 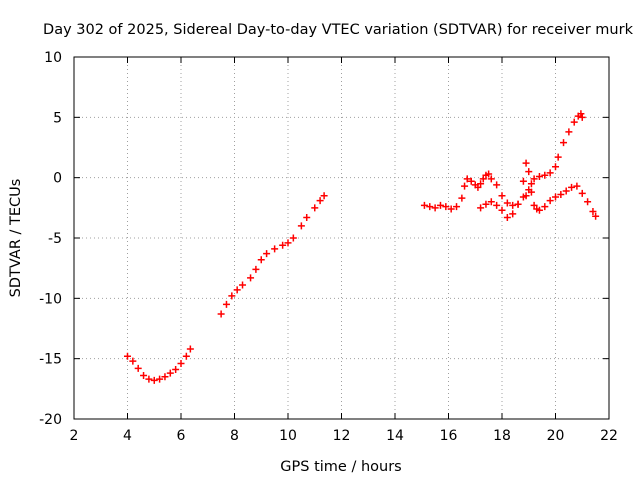 What do you see at coordinates (16, 238) in the screenshot?
I see `y-axis-label: SDTVAR / TECUs` at bounding box center [16, 238].